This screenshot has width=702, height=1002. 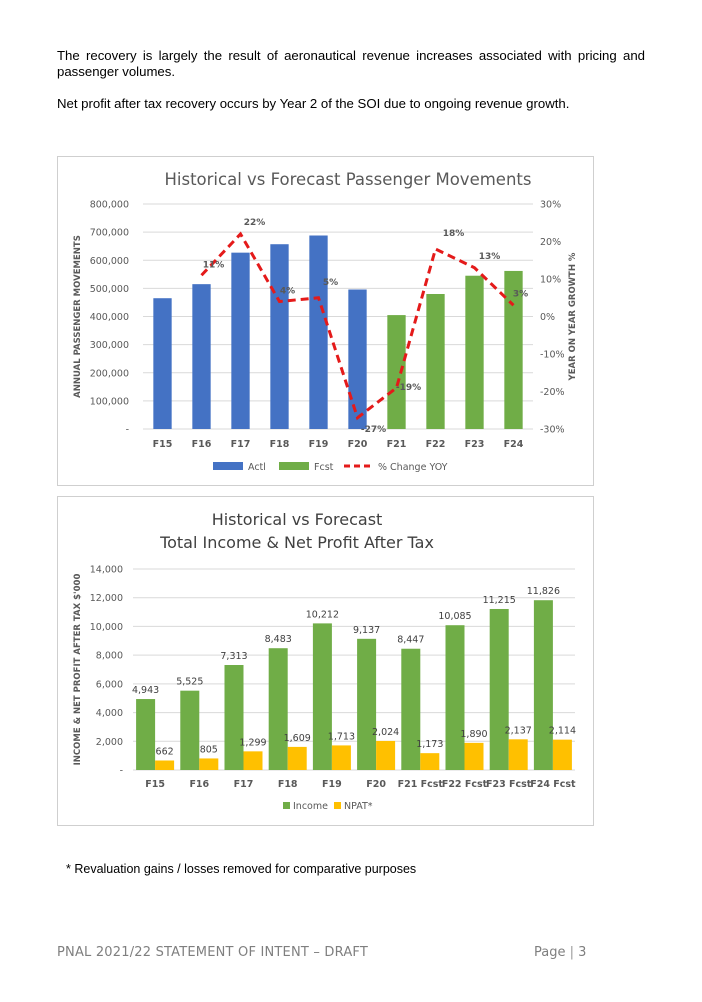 What do you see at coordinates (520, 294) in the screenshot?
I see `change-data-label: 3%` at bounding box center [520, 294].